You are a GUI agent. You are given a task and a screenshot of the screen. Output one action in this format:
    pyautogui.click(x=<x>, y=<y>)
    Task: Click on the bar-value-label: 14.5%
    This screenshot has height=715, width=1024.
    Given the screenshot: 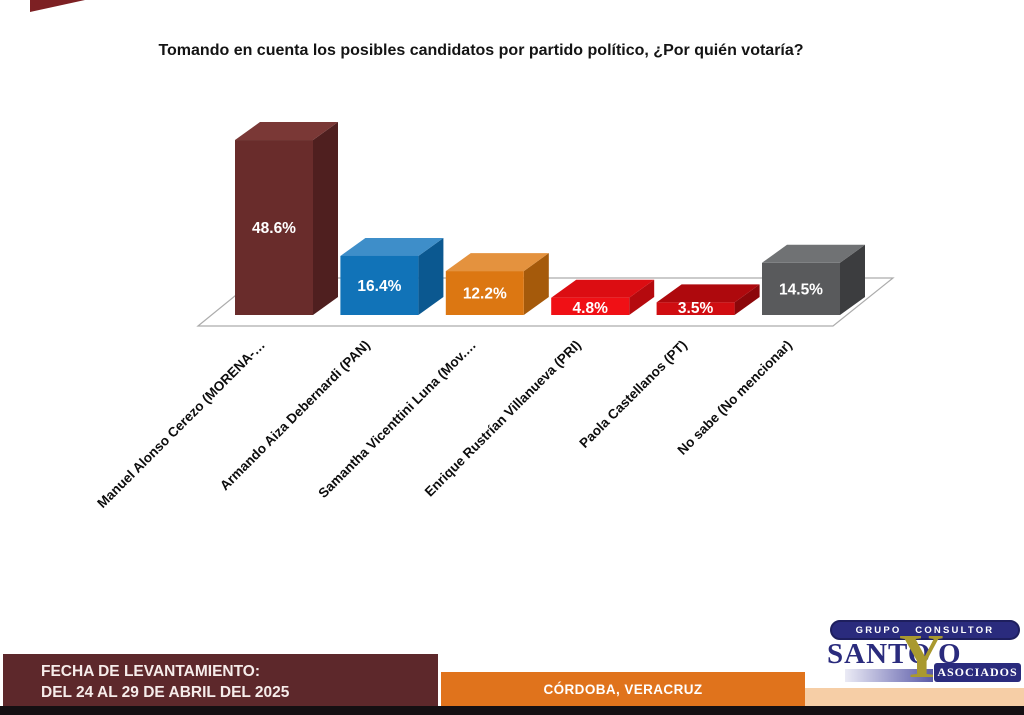 What is the action you would take?
    pyautogui.click(x=801, y=289)
    